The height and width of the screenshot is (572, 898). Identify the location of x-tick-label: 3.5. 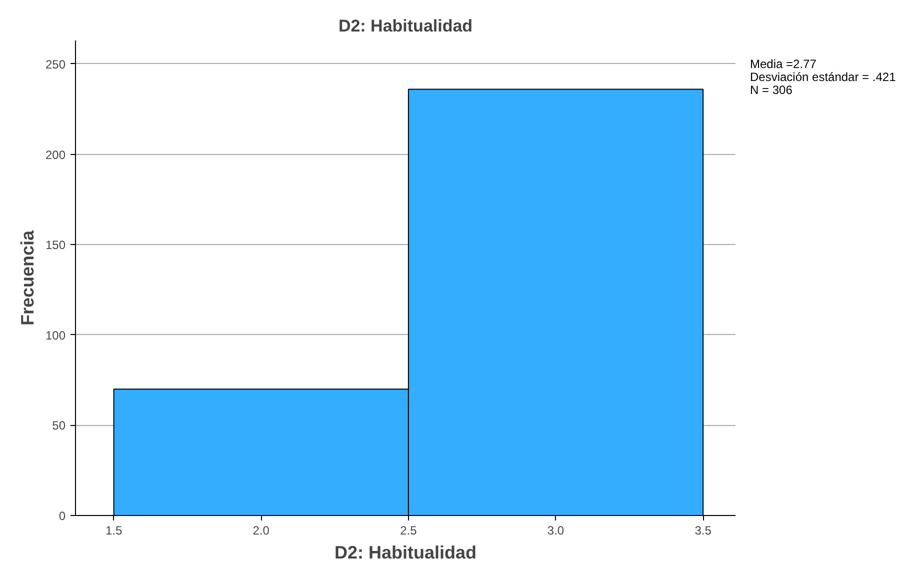
(703, 531).